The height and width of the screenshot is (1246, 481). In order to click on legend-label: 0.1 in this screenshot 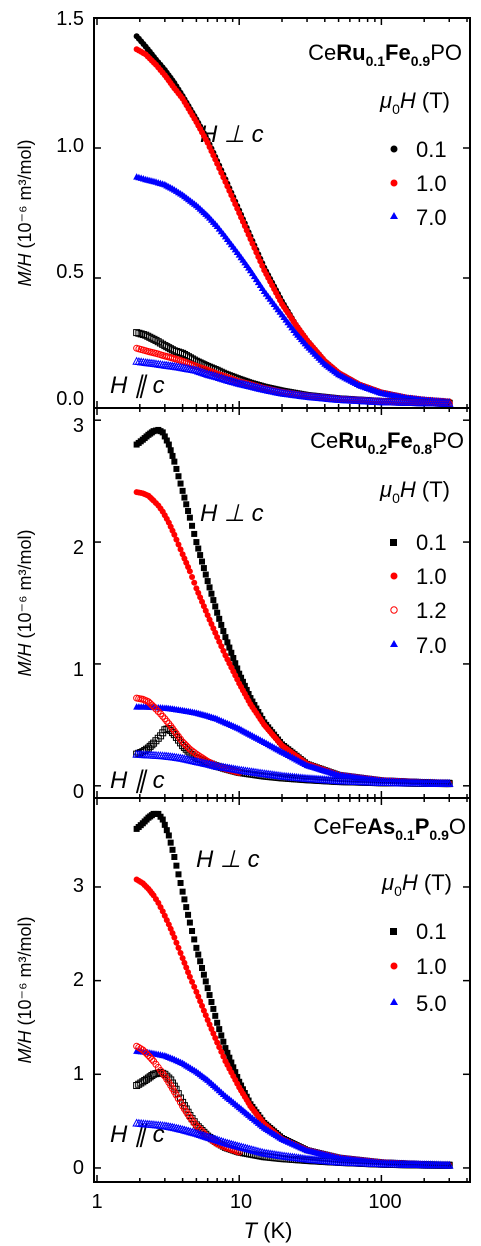, I will do `click(431, 542)`.